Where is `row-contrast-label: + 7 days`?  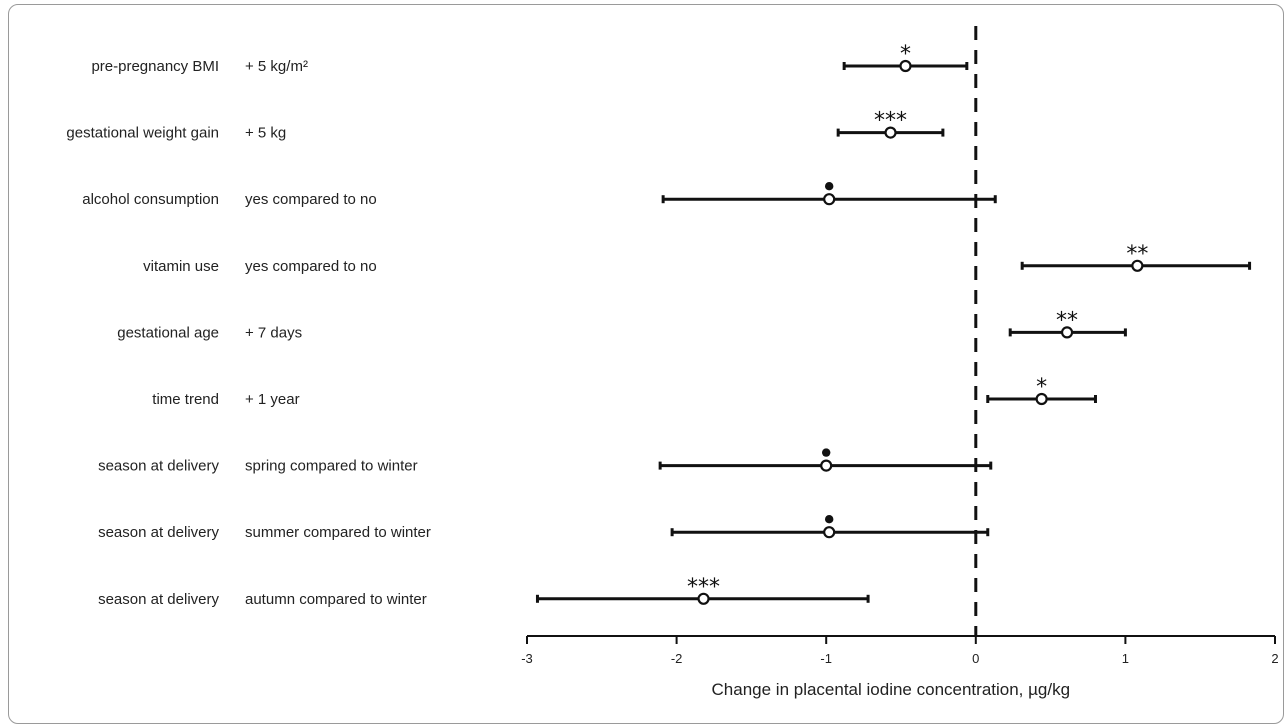 row-contrast-label: + 7 days is located at coordinates (273, 332).